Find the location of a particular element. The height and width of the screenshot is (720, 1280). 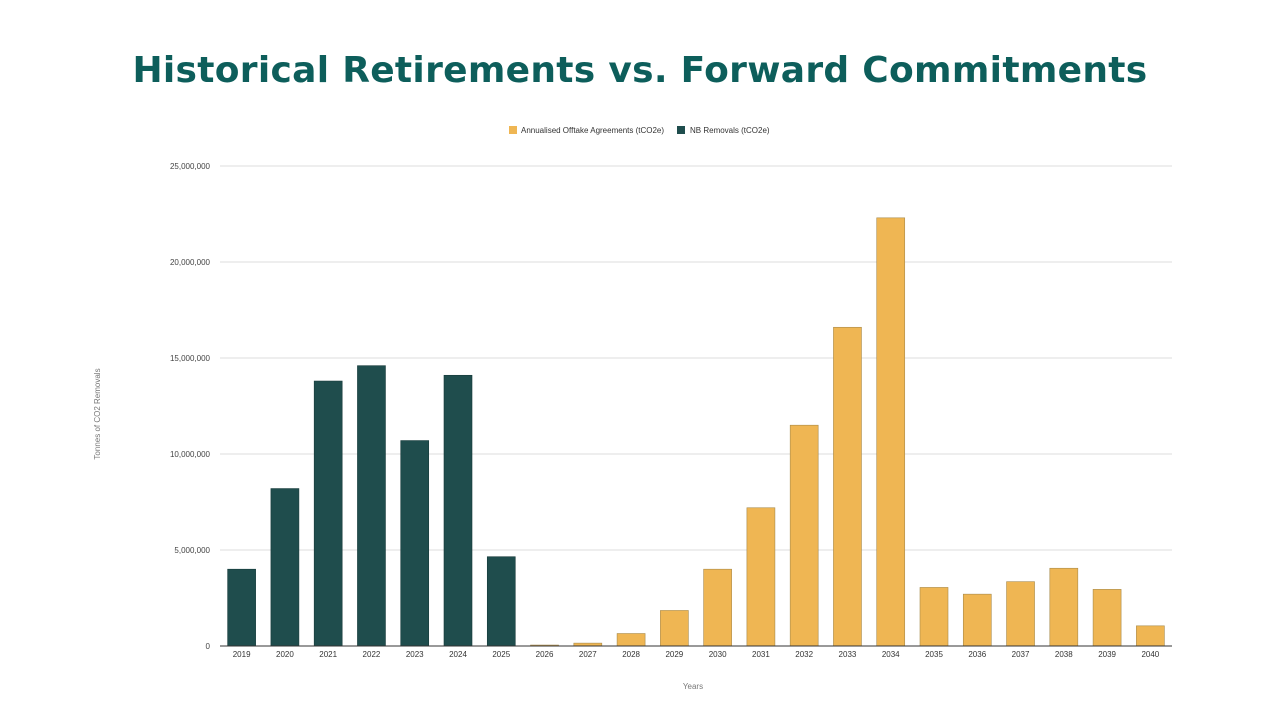

bar-offtake-2032 is located at coordinates (804, 535).